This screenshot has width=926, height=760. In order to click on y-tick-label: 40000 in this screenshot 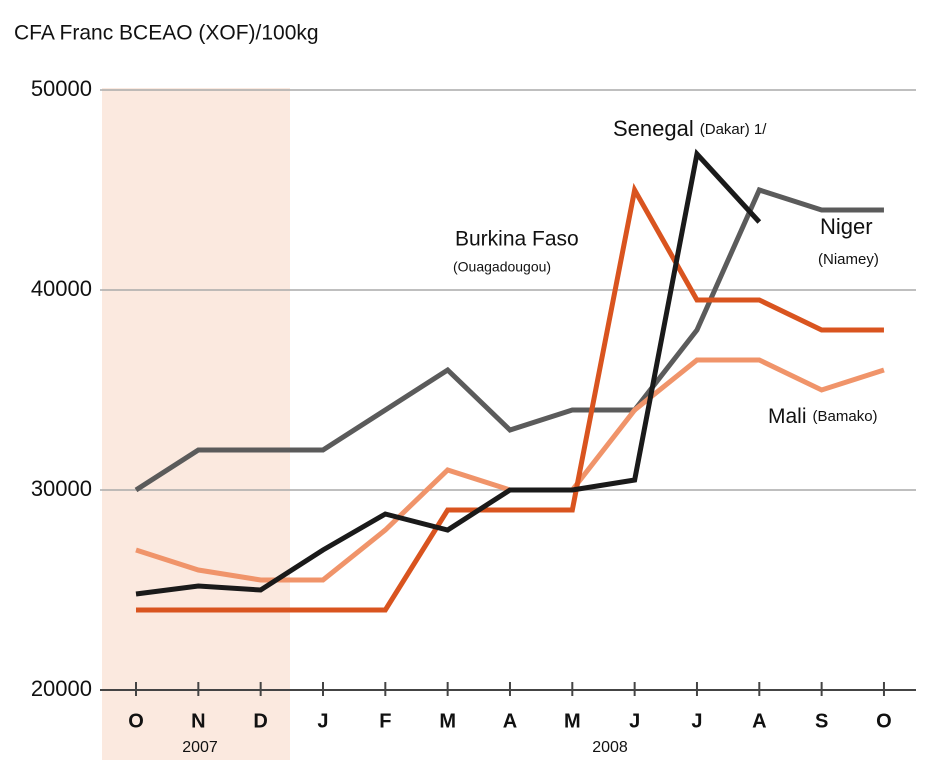, I will do `click(61, 288)`.